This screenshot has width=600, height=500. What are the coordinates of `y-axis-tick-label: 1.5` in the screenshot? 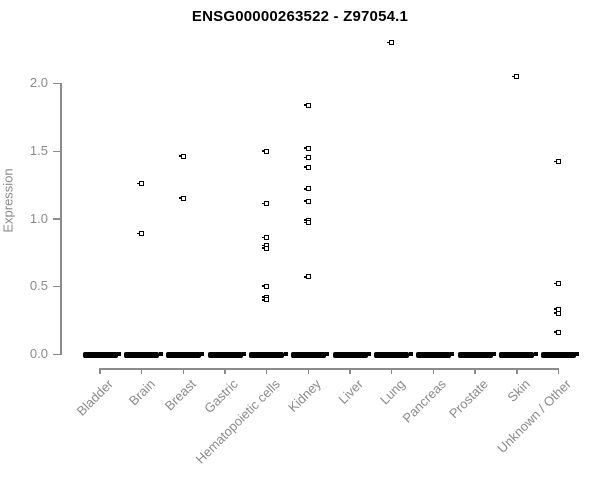 It's located at (38, 150).